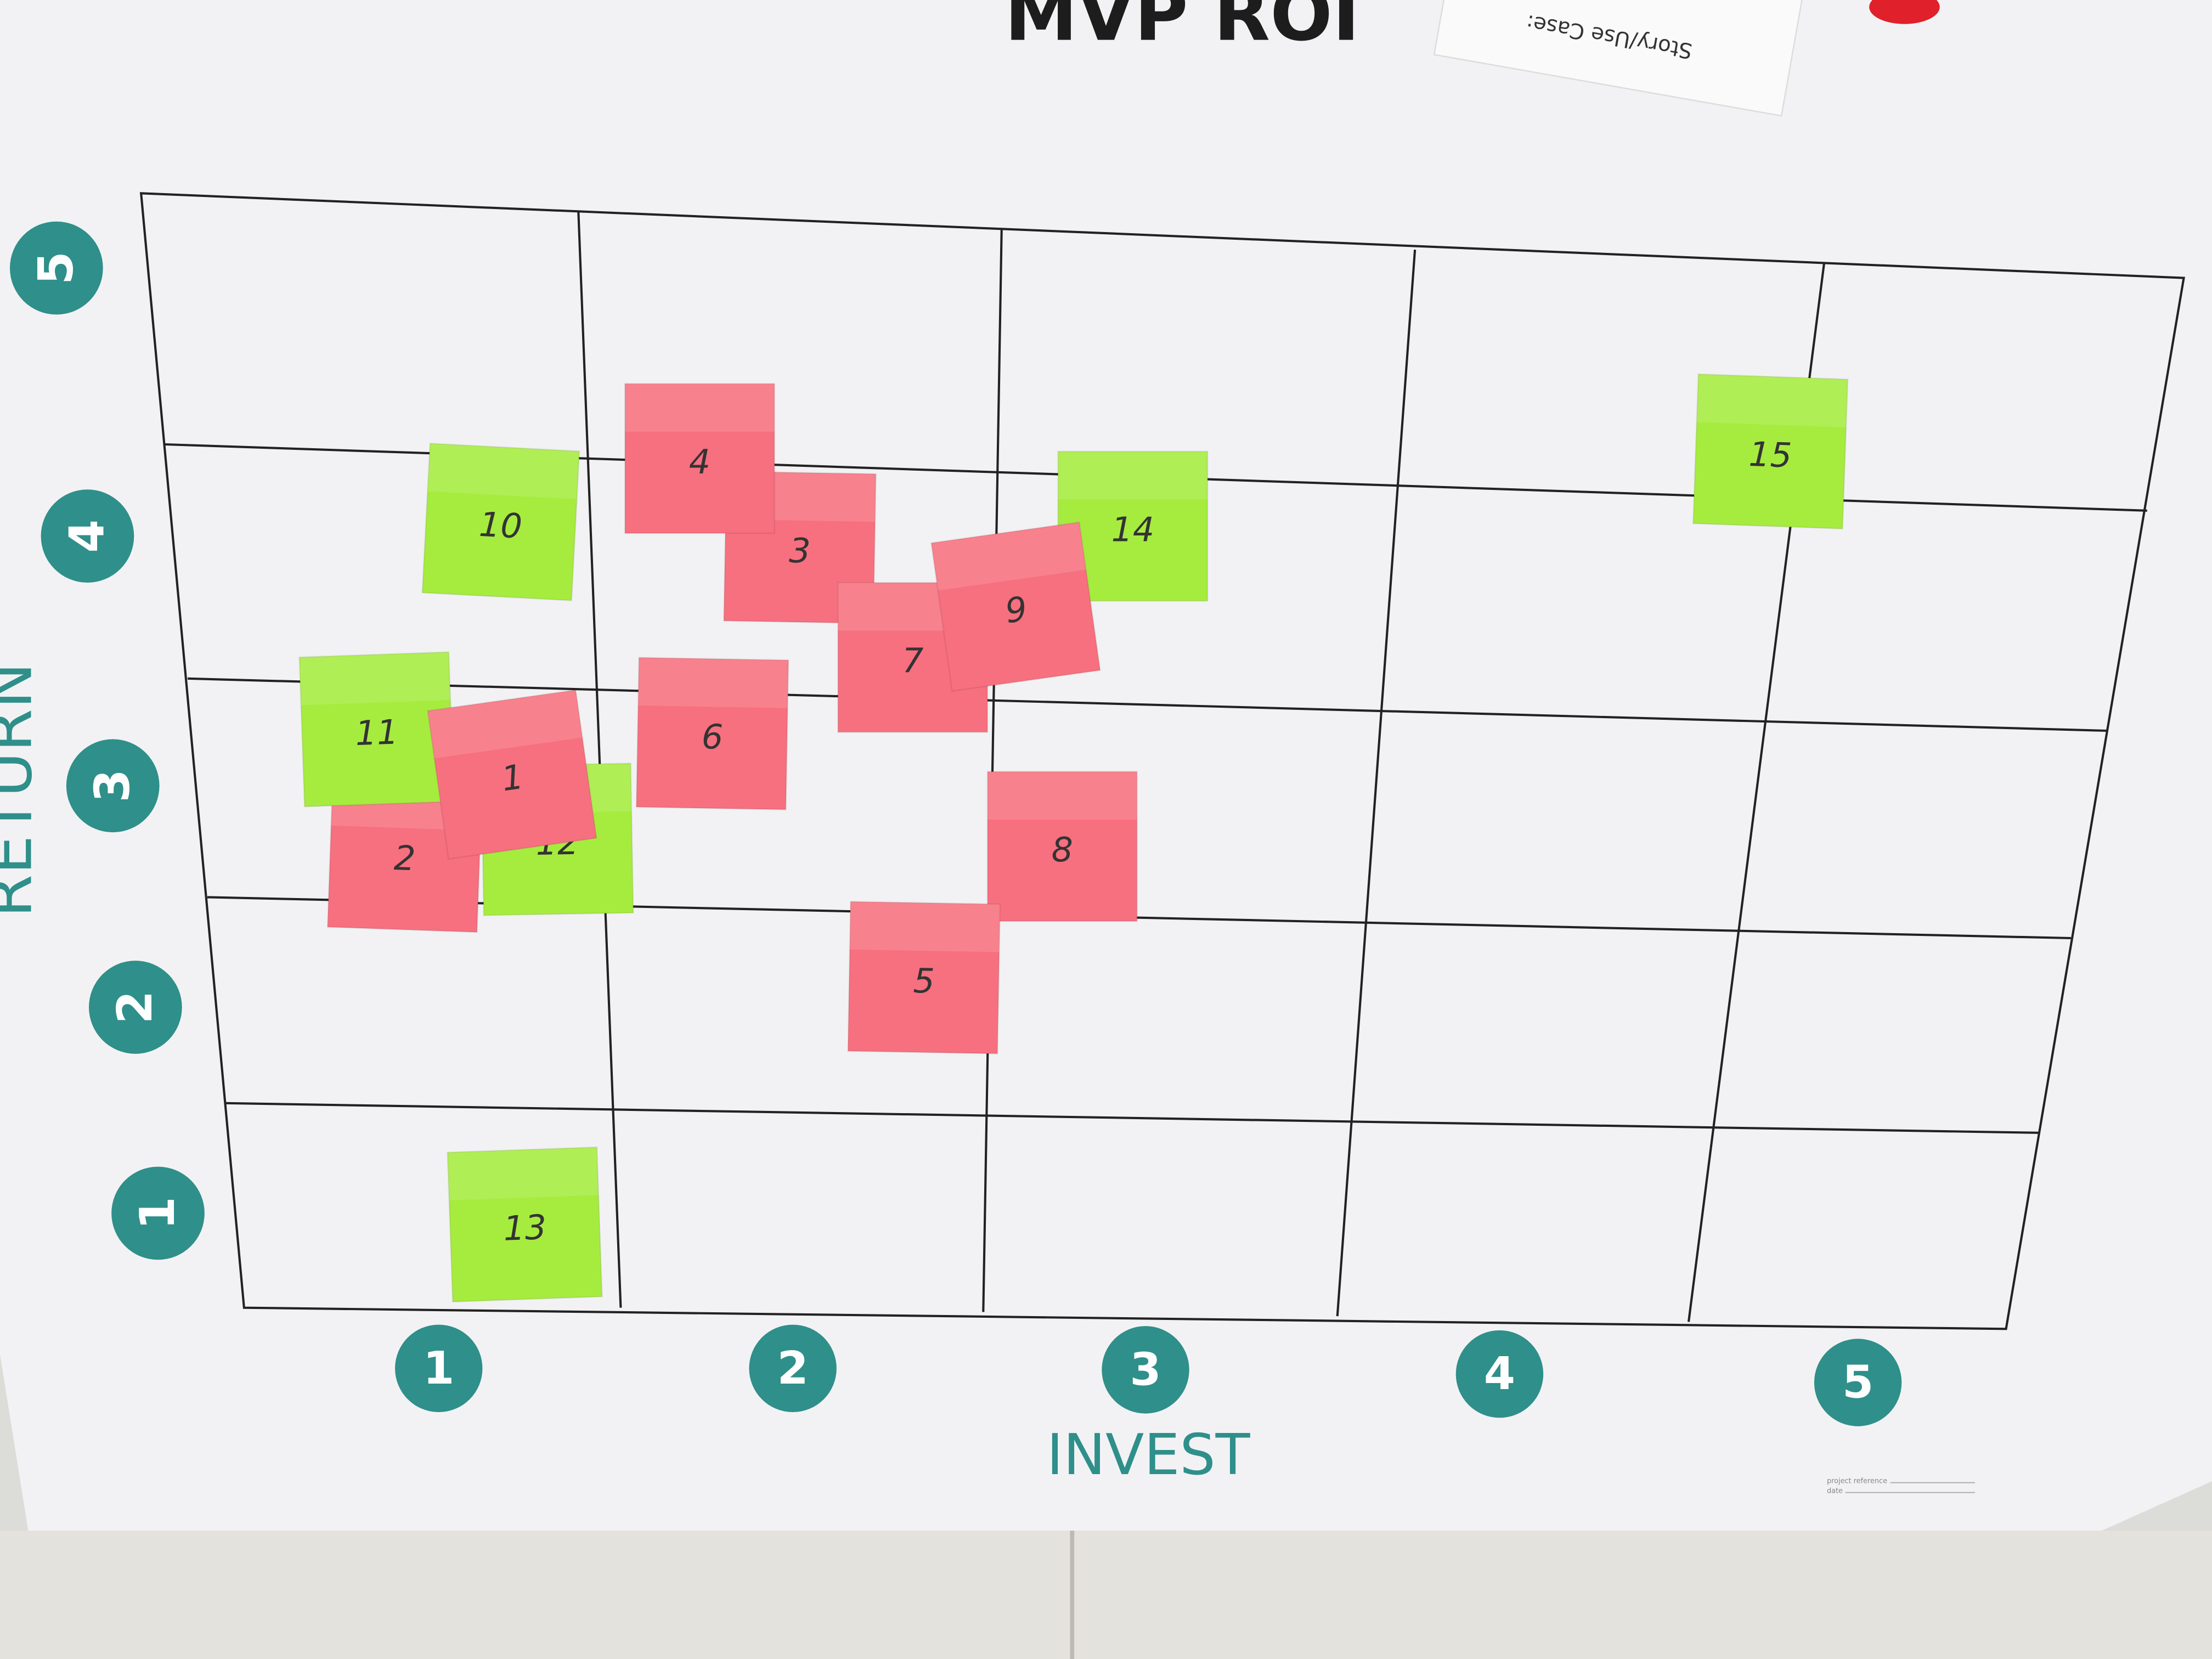 This screenshot has width=2212, height=1659. I want to click on note-label: 8, so click(1062, 850).